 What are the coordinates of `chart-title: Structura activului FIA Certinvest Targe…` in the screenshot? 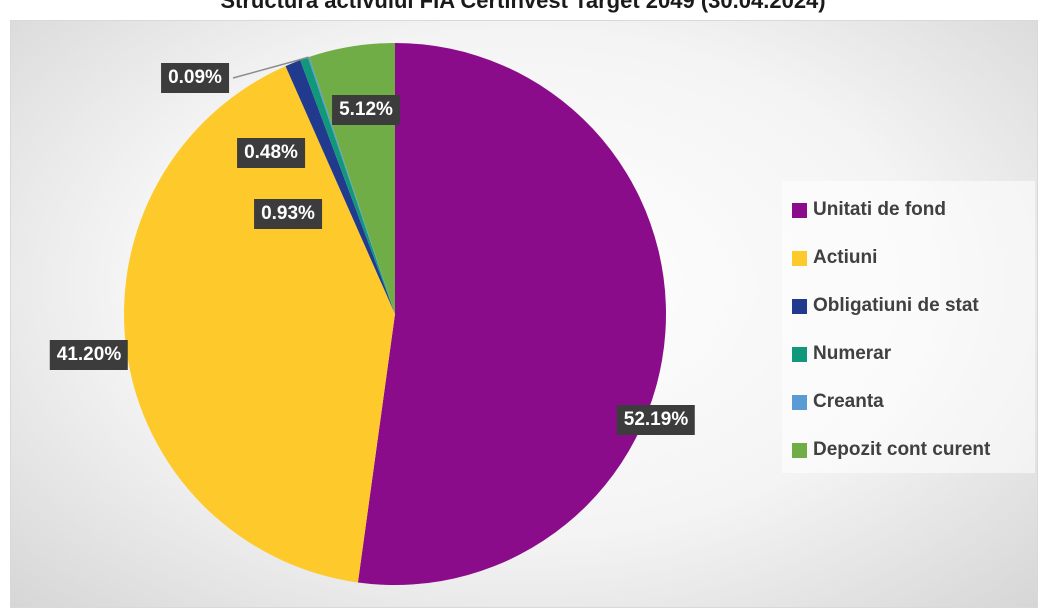 It's located at (523, 6).